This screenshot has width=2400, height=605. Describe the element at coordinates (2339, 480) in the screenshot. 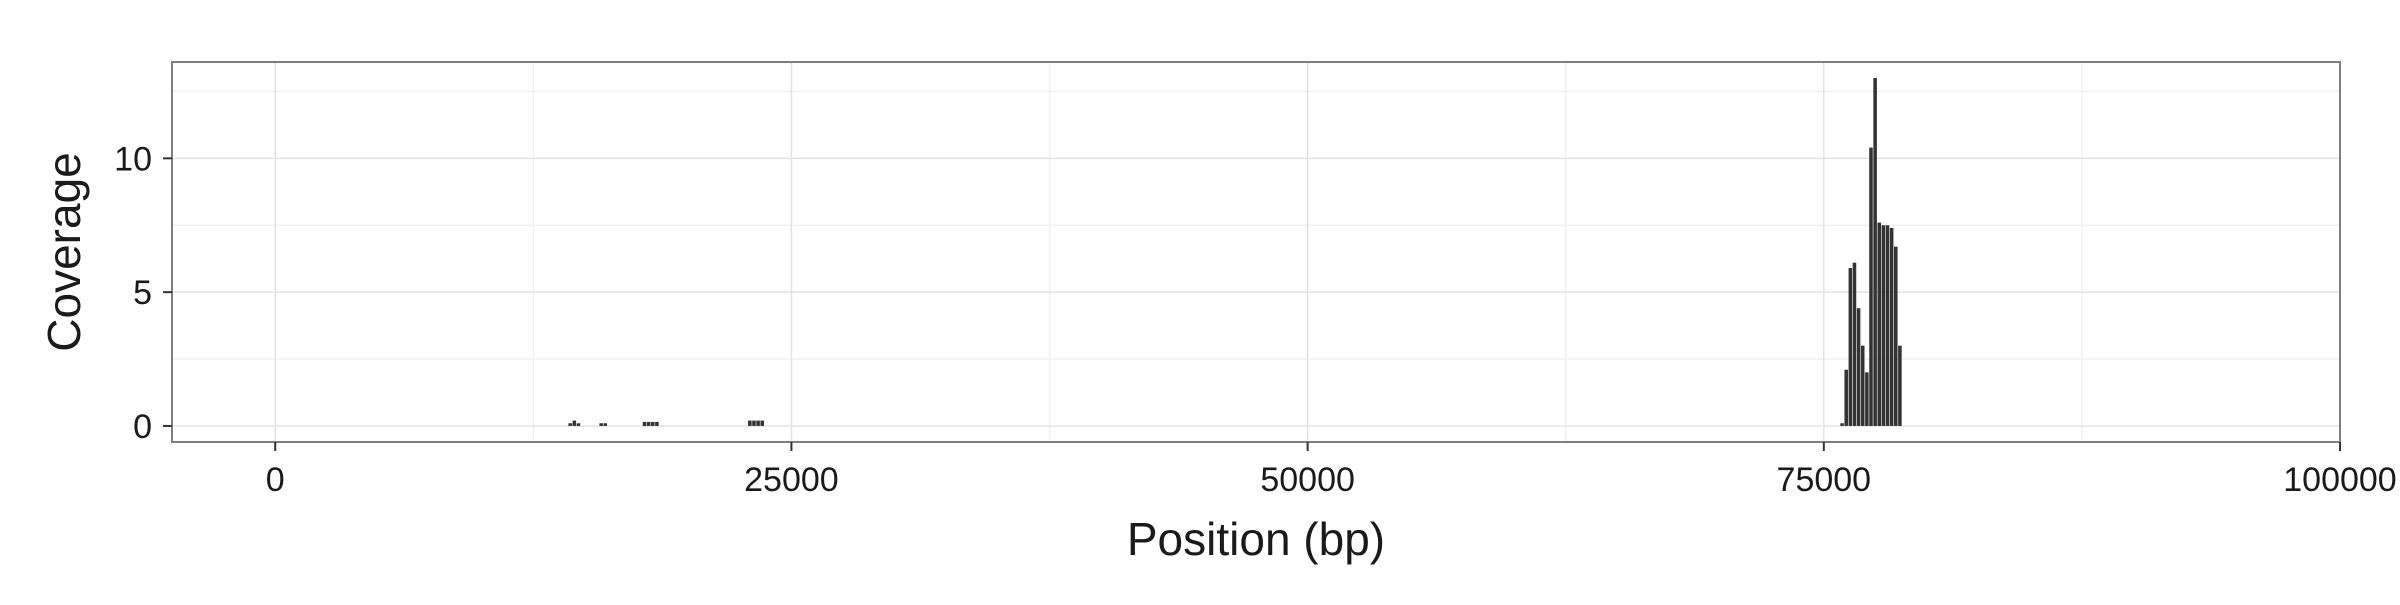

I see `x-tick-label: 100000` at that location.